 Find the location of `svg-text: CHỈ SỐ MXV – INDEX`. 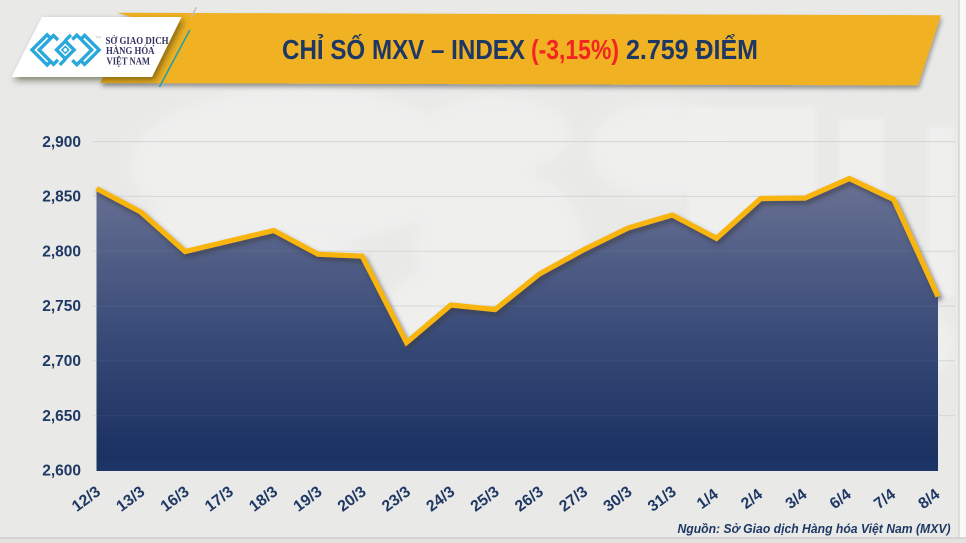

svg-text: CHỈ SỐ MXV – INDEX is located at coordinates (404, 49).